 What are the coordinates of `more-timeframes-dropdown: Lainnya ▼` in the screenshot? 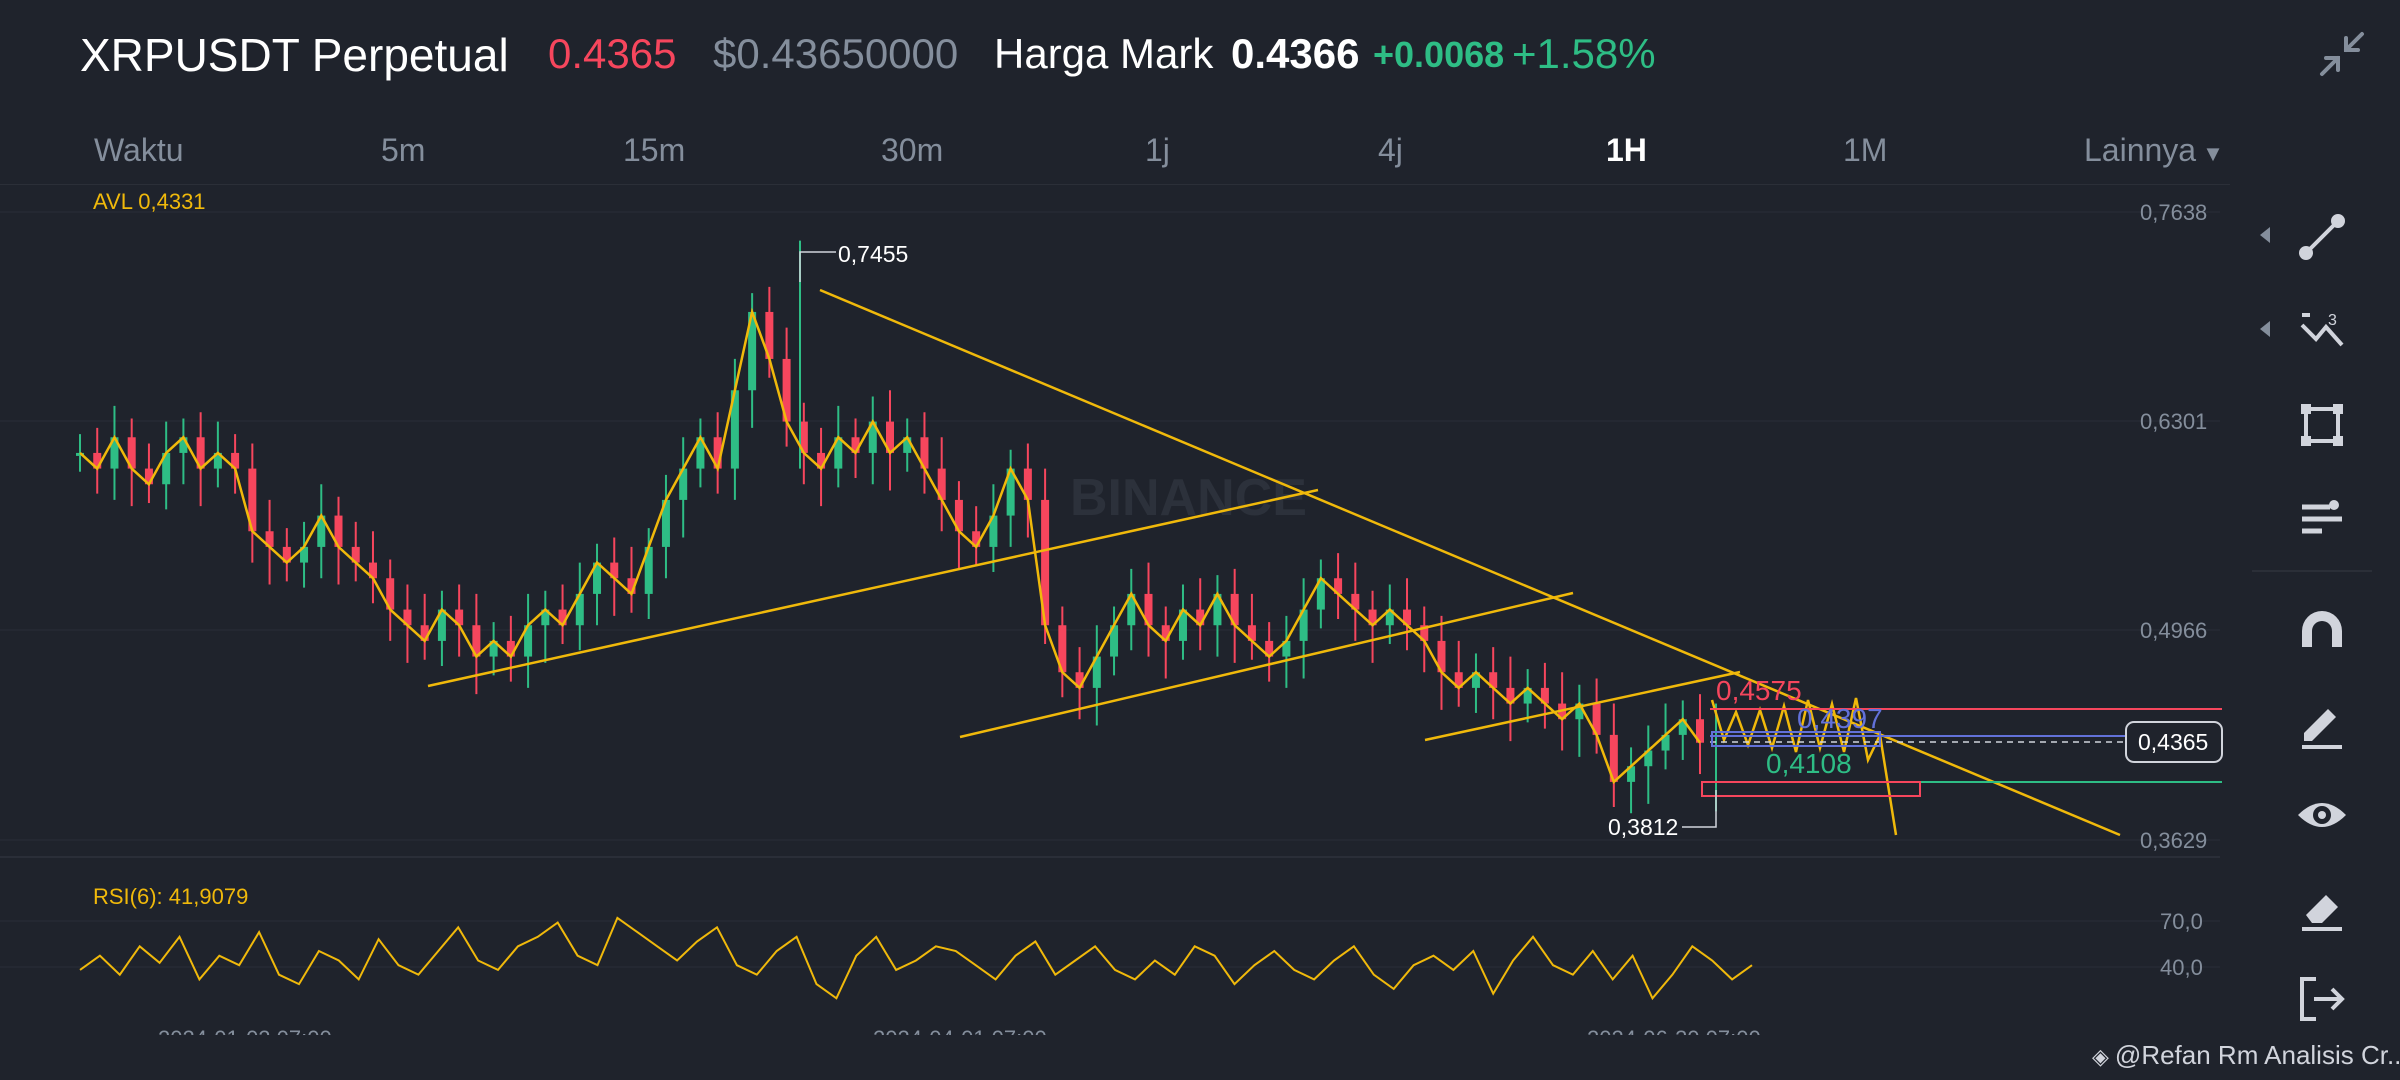 It's located at (2154, 150).